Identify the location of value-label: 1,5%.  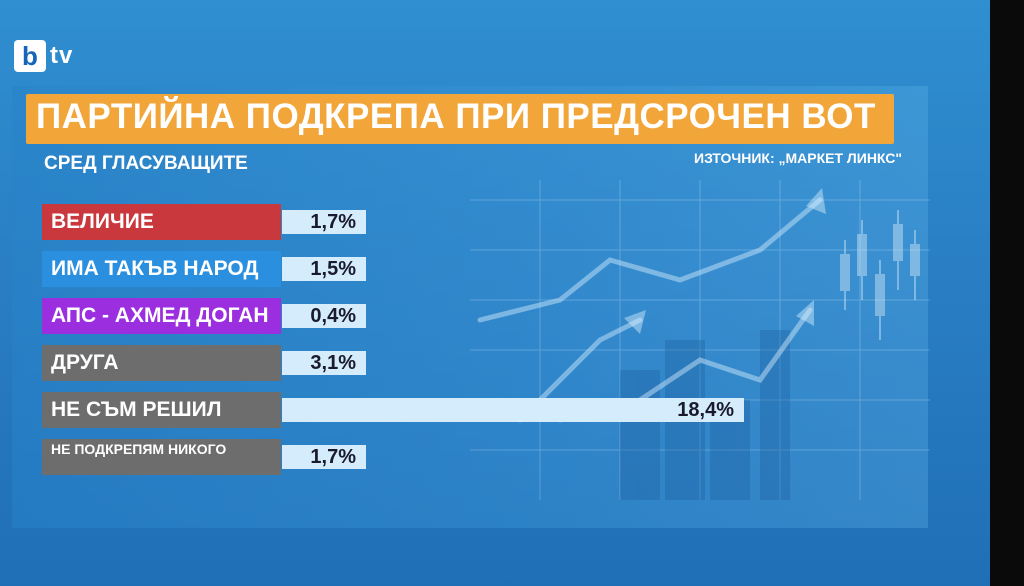
(333, 269).